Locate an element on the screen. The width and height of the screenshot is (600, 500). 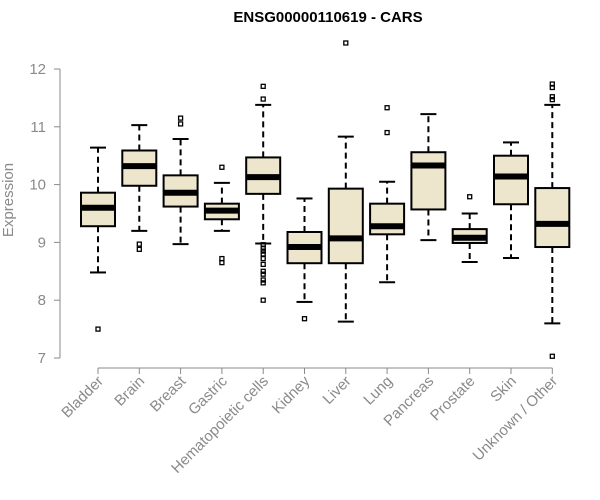
y-axis-label: Expression is located at coordinates (8, 200).